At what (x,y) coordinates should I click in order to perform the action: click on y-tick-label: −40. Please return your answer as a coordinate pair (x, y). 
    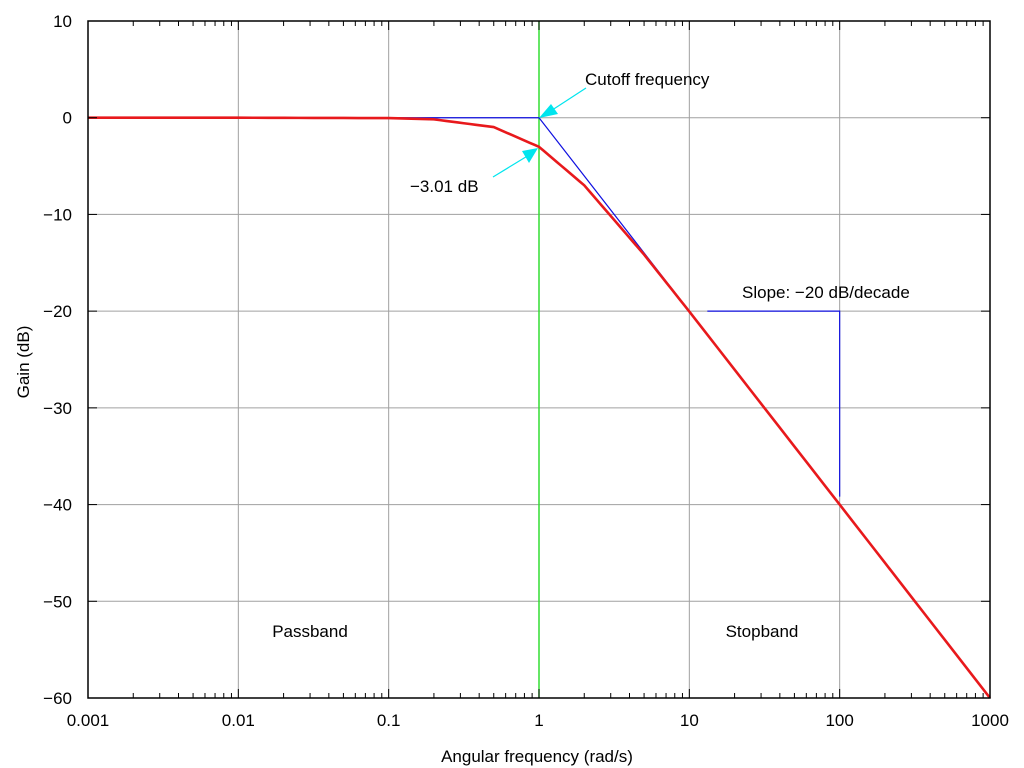
    Looking at the image, I should click on (57, 505).